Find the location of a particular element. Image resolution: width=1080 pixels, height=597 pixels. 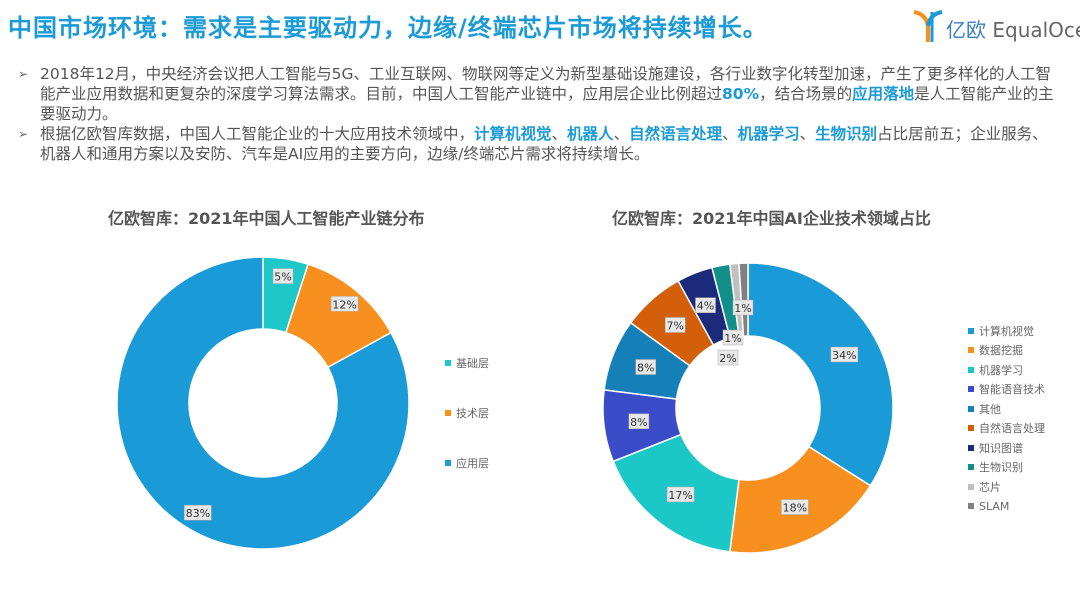

data-label: 5% is located at coordinates (282, 277).